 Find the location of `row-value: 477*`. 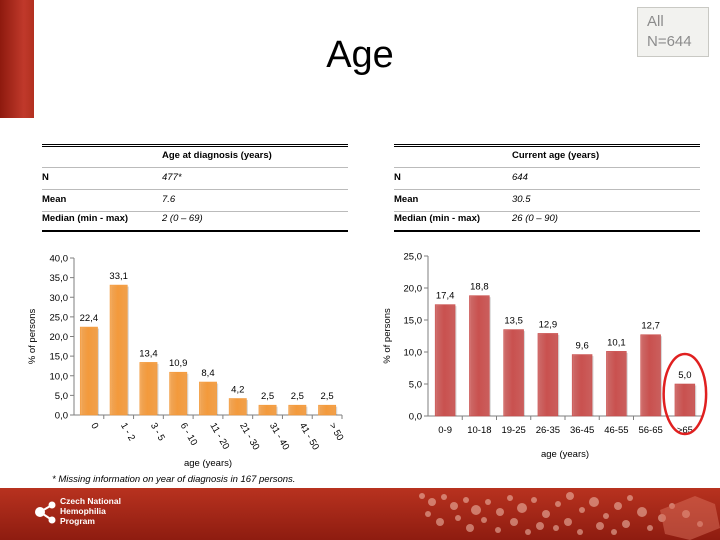

row-value: 477* is located at coordinates (172, 177).